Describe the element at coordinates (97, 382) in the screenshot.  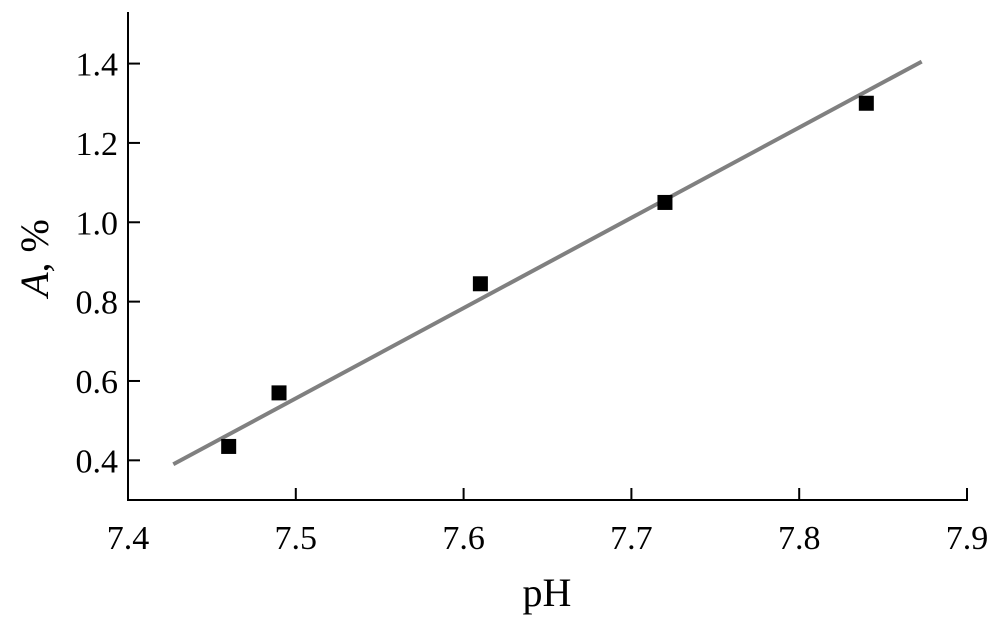
I see `y-tick-label: 0.6` at that location.